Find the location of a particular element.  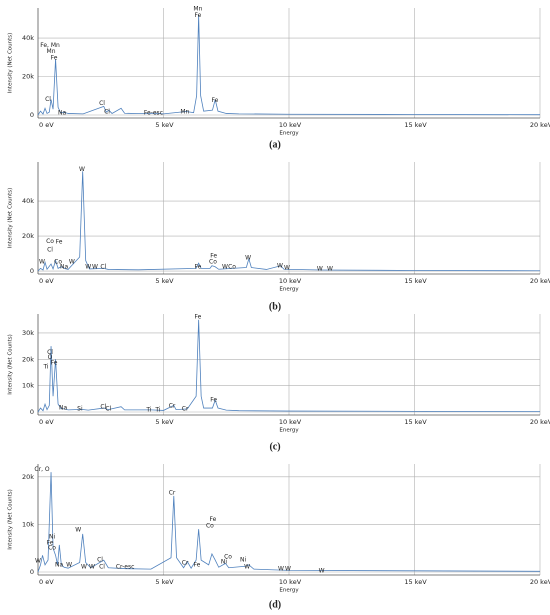

panel-caption: (d) is located at coordinates (275, 604).